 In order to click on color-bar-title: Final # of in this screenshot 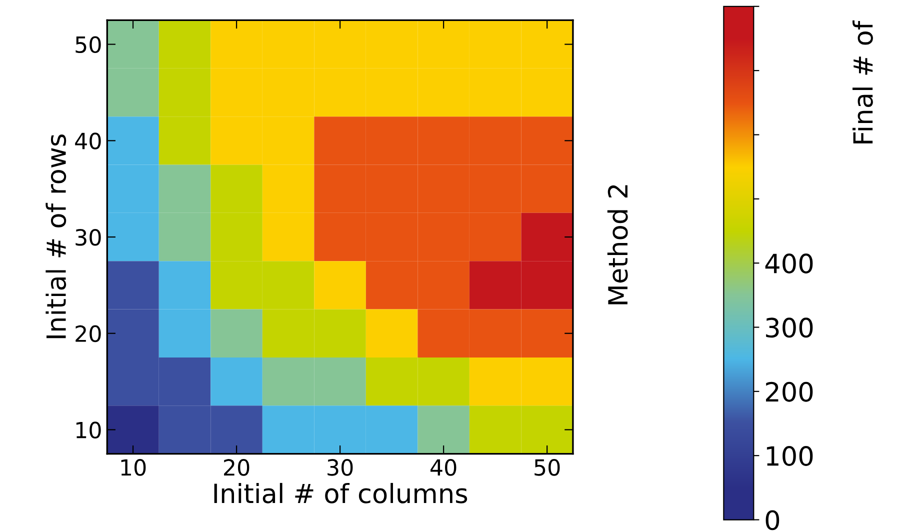, I will do `click(862, 82)`.